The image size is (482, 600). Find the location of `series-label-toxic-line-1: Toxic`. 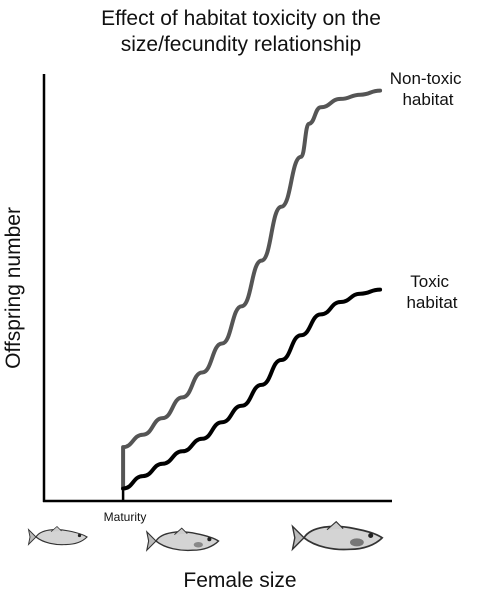

series-label-toxic-line-1: Toxic is located at coordinates (429, 281).